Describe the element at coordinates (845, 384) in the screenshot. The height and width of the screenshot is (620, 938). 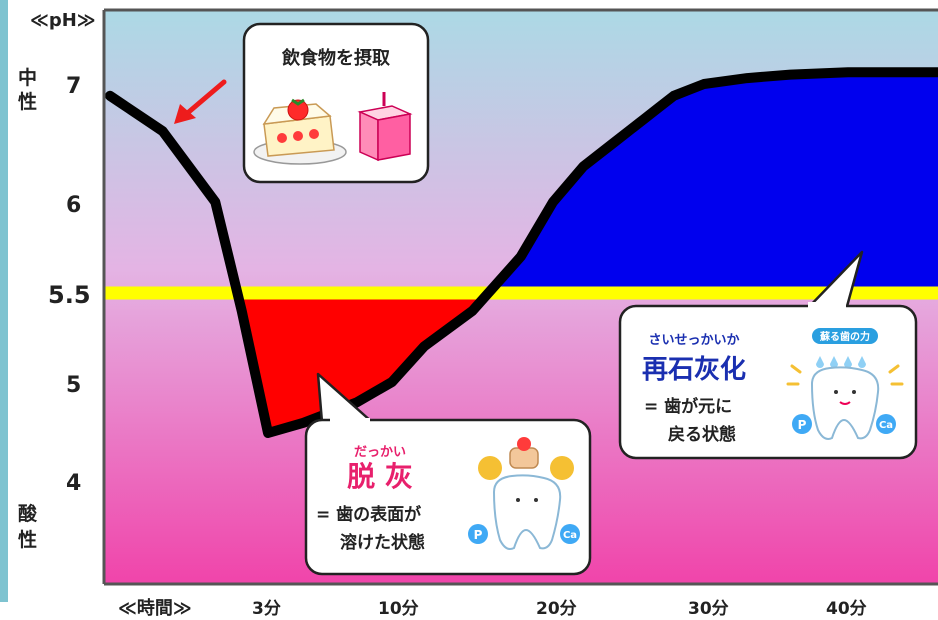
I see `happy-tooth-illustration: 蘇る歯の力 P Ca` at that location.